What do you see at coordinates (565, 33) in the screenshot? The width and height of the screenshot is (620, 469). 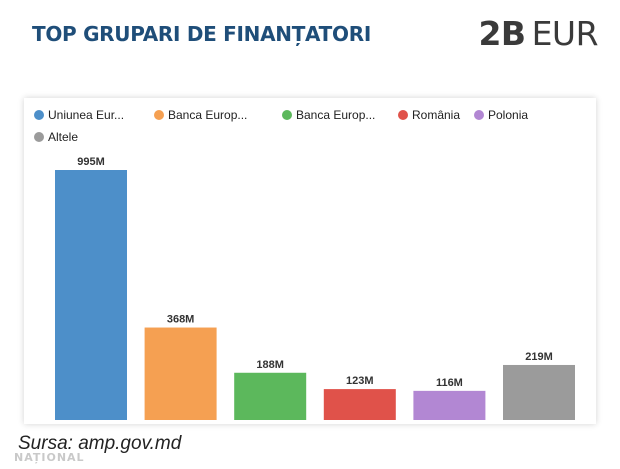 I see `total-currency: EUR` at bounding box center [565, 33].